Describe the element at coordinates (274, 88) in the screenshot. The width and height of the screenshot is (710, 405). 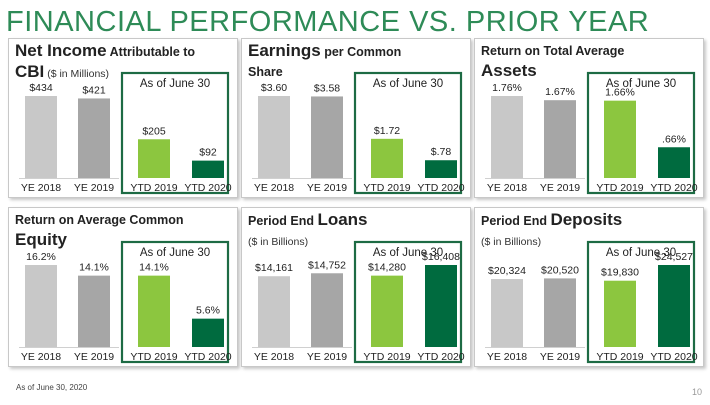
I see `value-label-ye-2018: $3.60` at that location.